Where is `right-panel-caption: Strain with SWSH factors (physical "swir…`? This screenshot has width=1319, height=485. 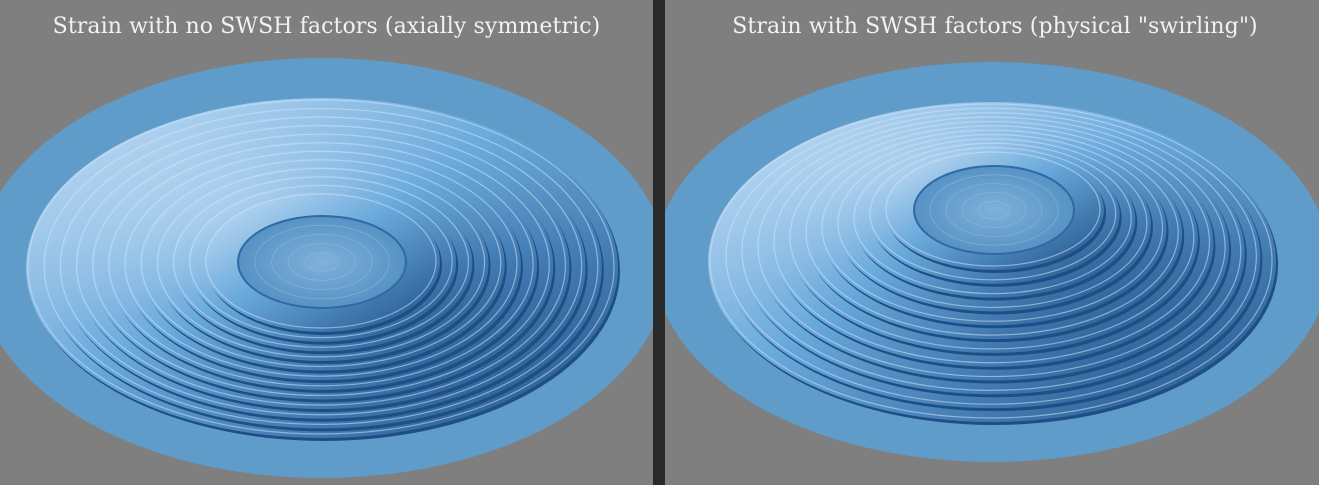 right-panel-caption: Strain with SWSH factors (physical "swir… is located at coordinates (995, 26).